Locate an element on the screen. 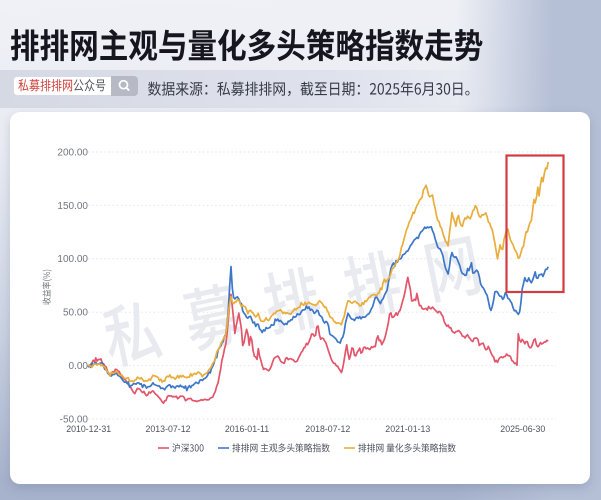  svg-text: 50.00 is located at coordinates (75, 313).